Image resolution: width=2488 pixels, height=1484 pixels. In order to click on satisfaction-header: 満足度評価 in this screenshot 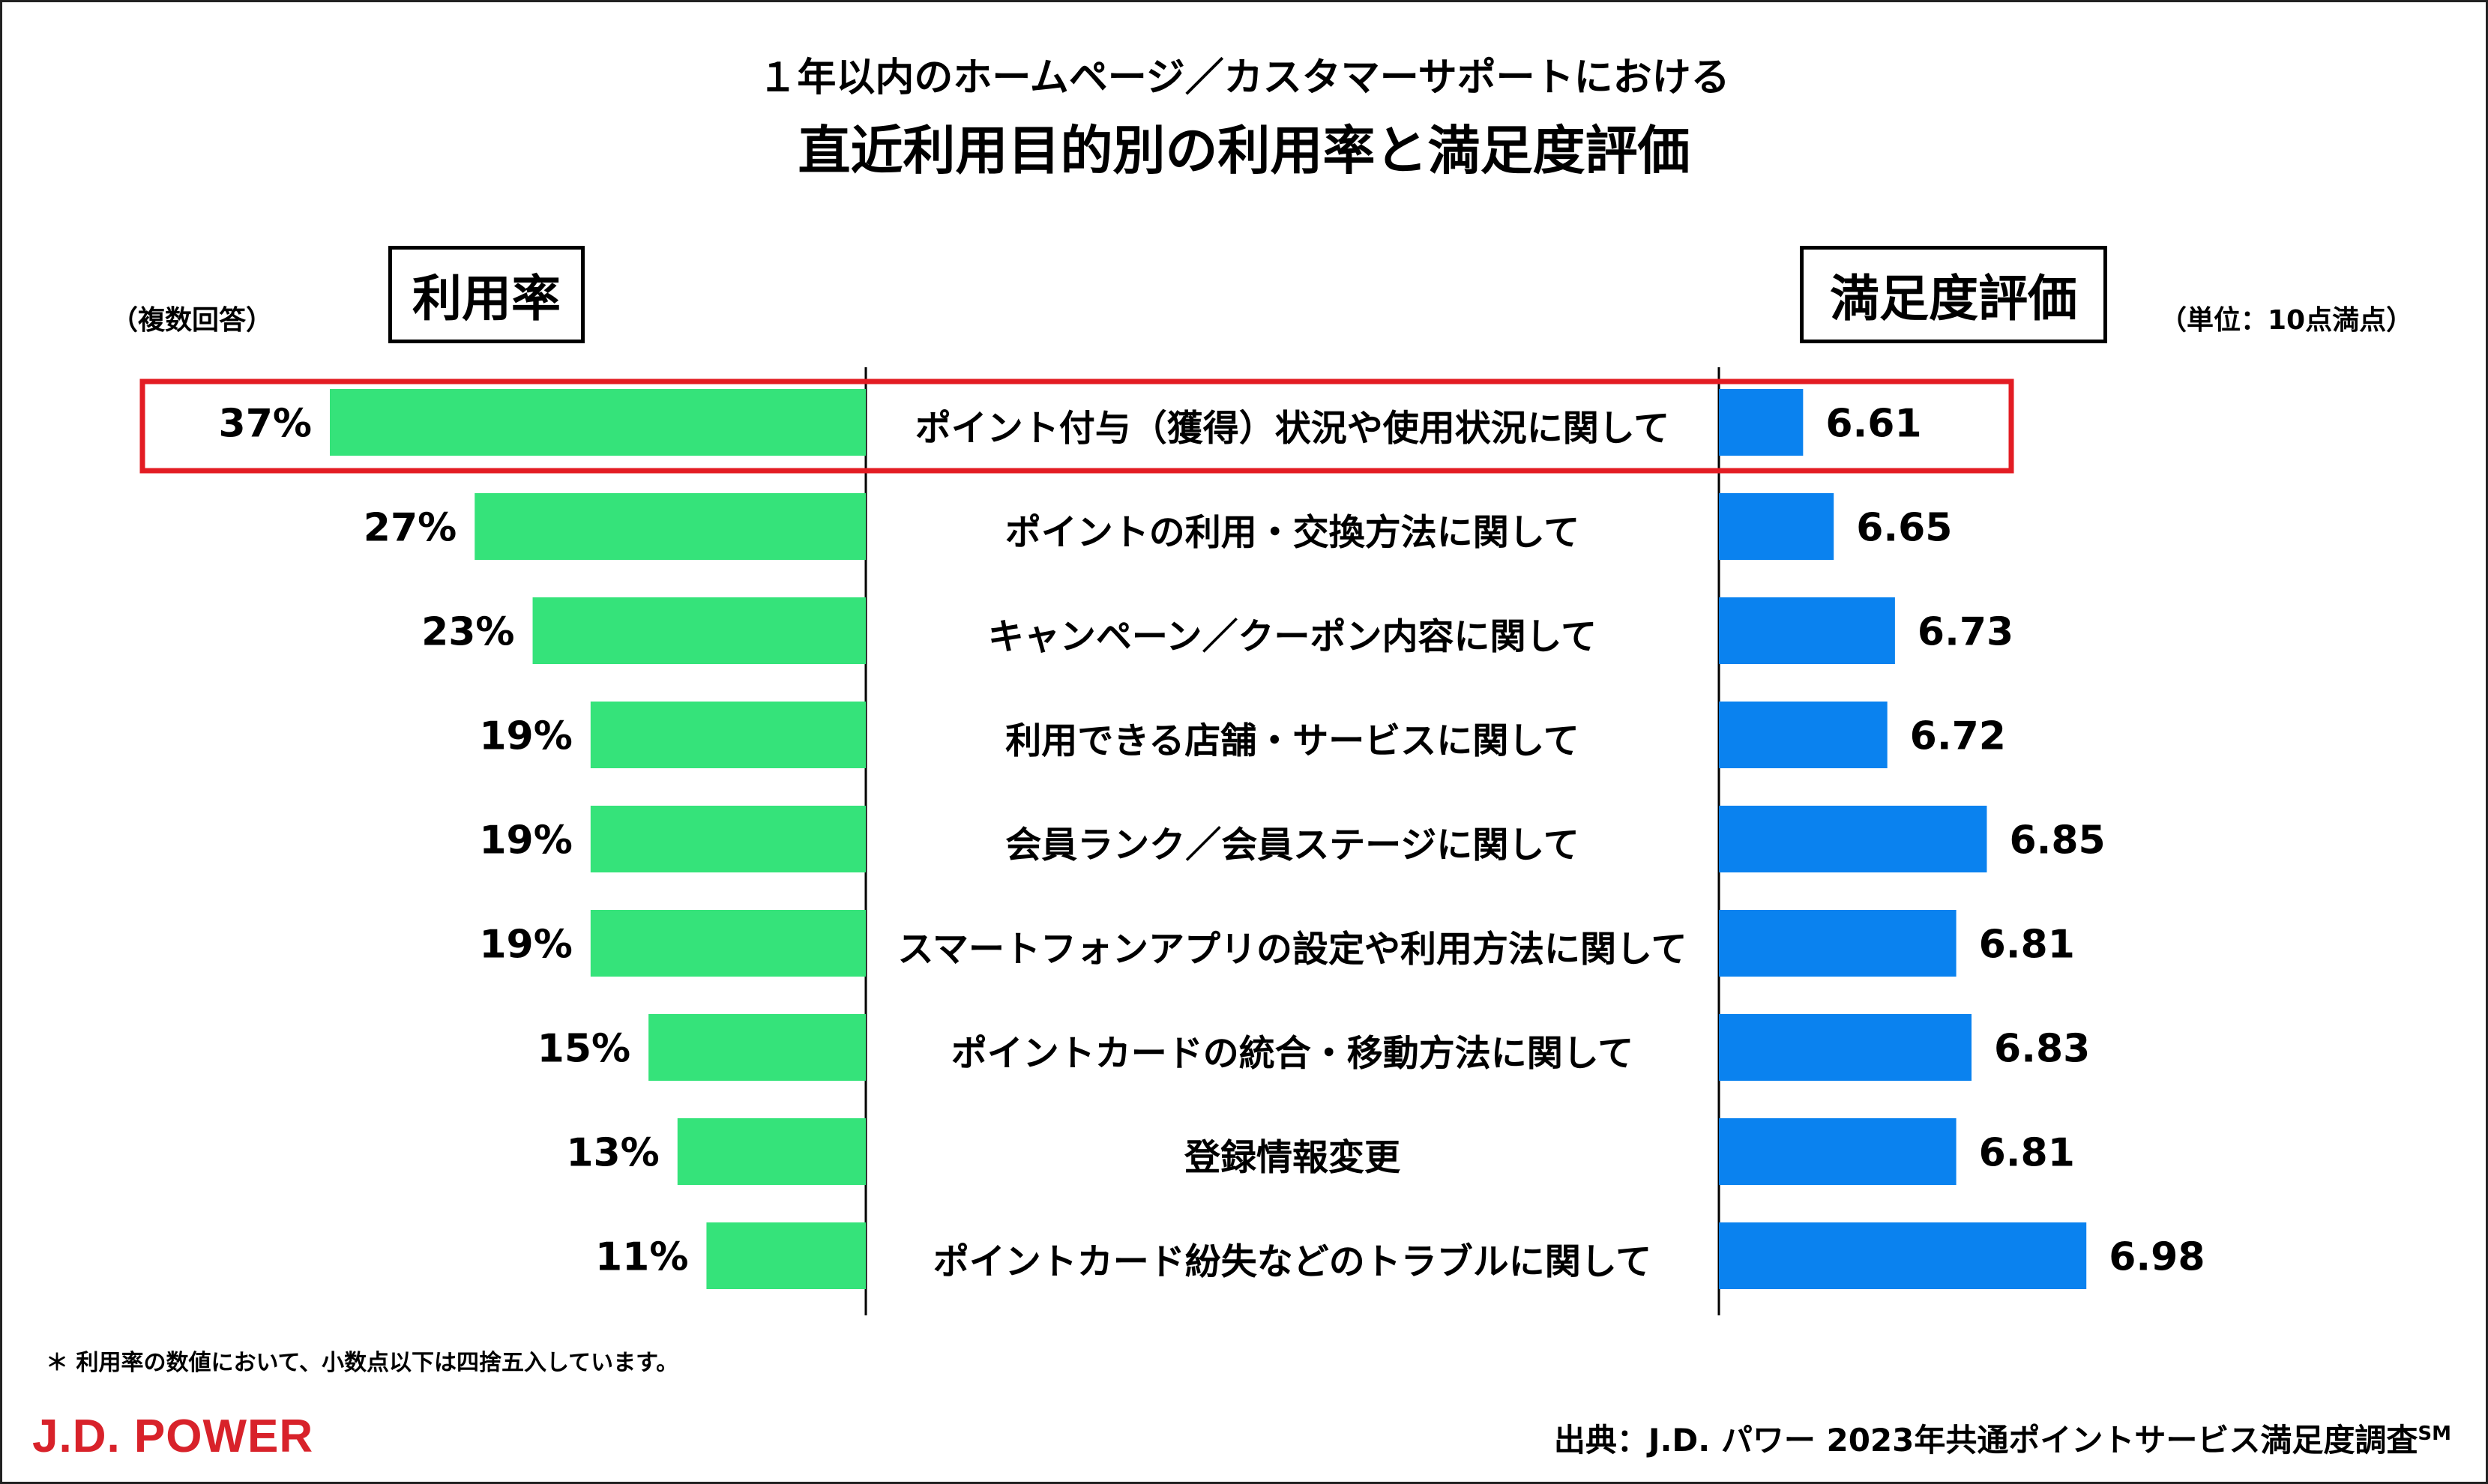, I will do `click(1953, 295)`.